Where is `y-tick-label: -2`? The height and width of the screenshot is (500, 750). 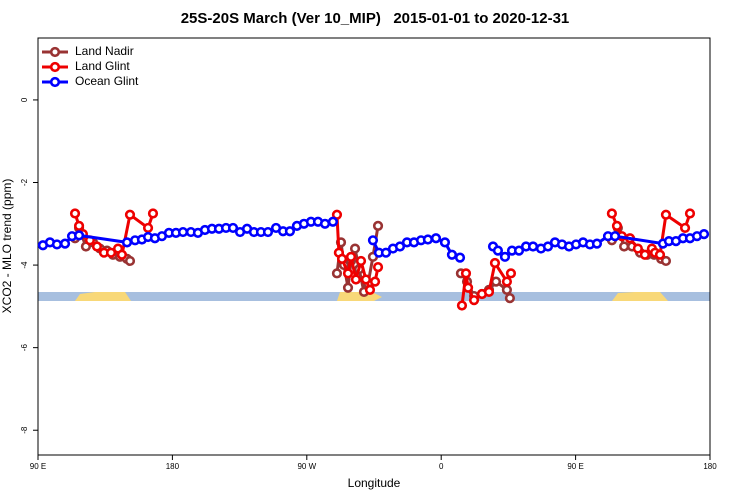 y-tick-label: -2 is located at coordinates (24, 182).